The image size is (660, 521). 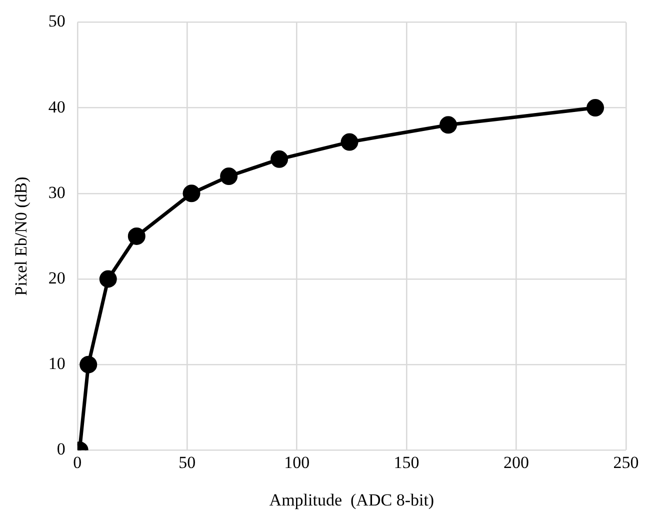 I want to click on y-axis-title: Pixel Eb/N0 (dB), so click(x=21, y=236).